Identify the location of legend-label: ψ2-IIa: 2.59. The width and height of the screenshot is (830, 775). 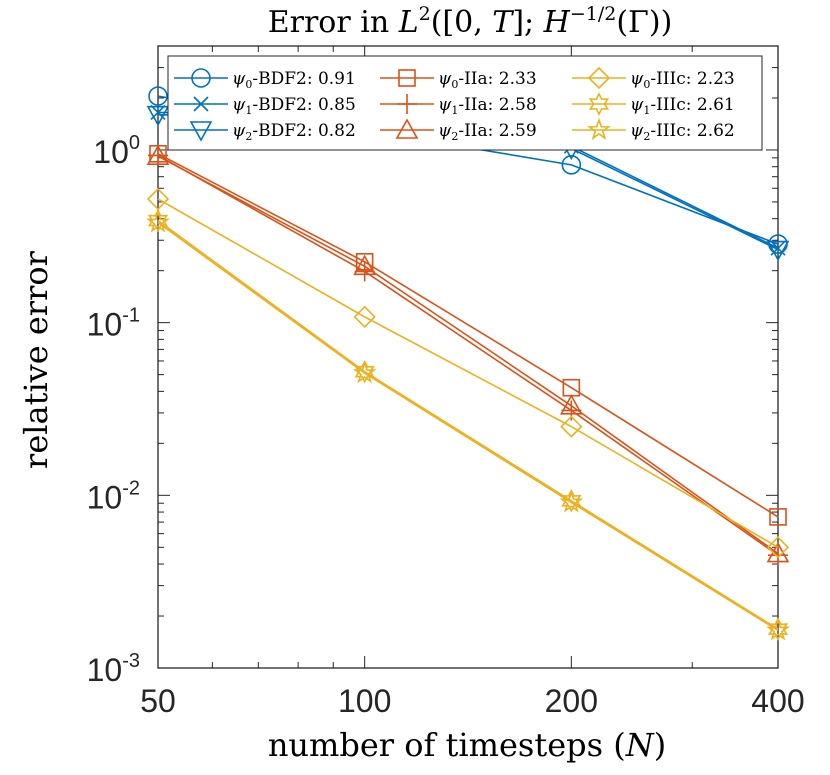
(487, 132).